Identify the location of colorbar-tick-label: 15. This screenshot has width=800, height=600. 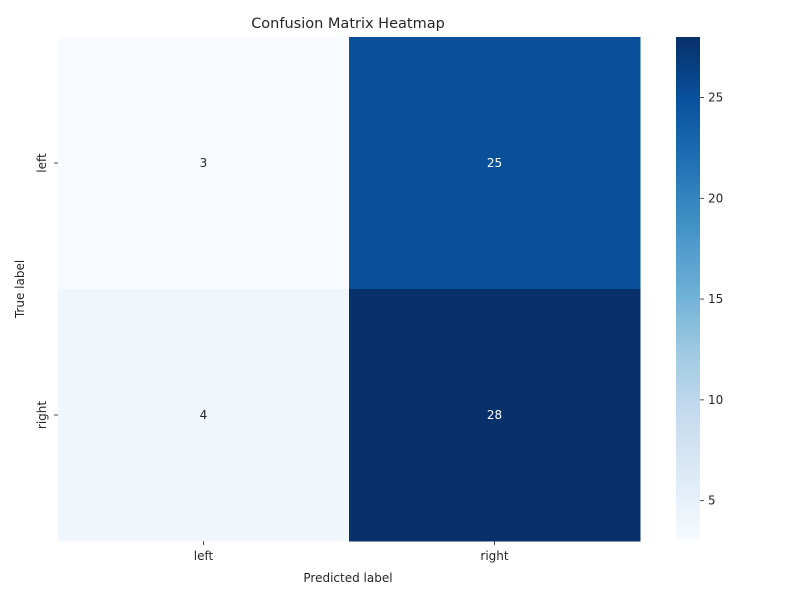
(715, 299).